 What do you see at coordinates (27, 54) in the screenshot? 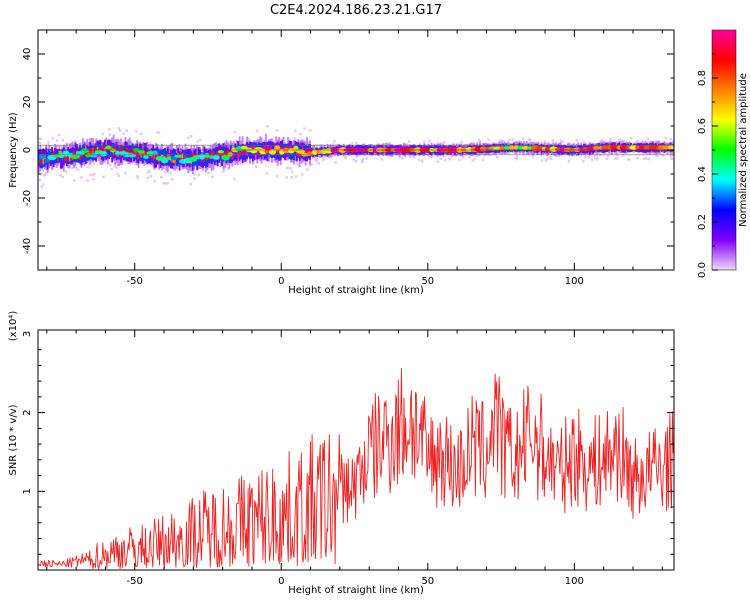
I see `y-tick-label: 40` at bounding box center [27, 54].